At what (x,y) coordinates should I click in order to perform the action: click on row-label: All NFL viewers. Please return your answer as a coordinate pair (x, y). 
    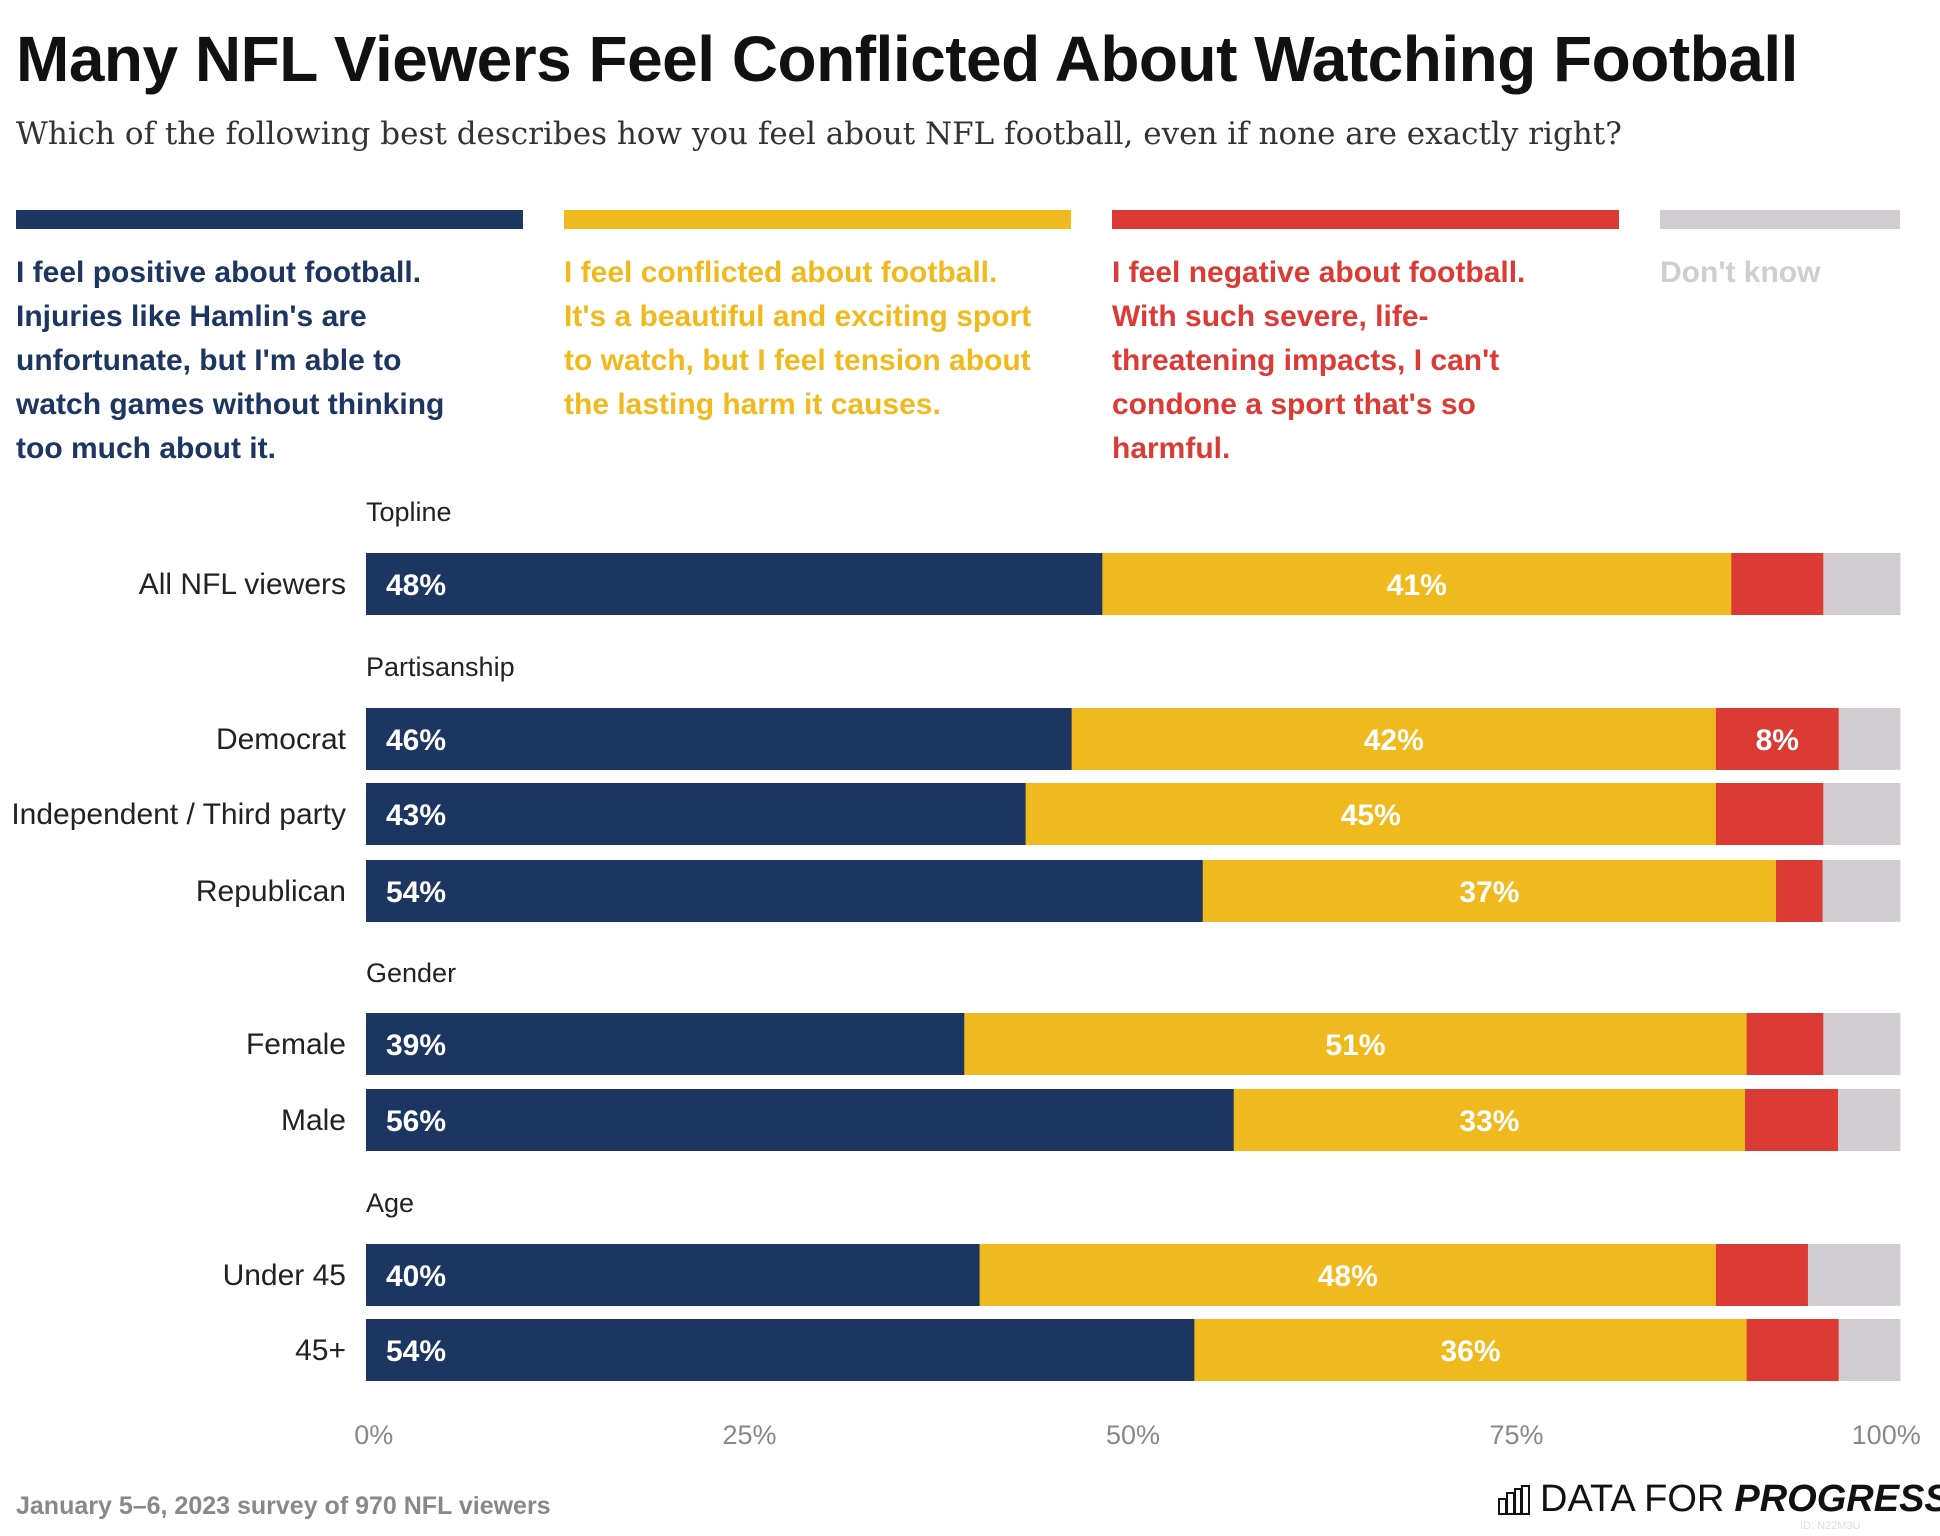
    Looking at the image, I should click on (242, 584).